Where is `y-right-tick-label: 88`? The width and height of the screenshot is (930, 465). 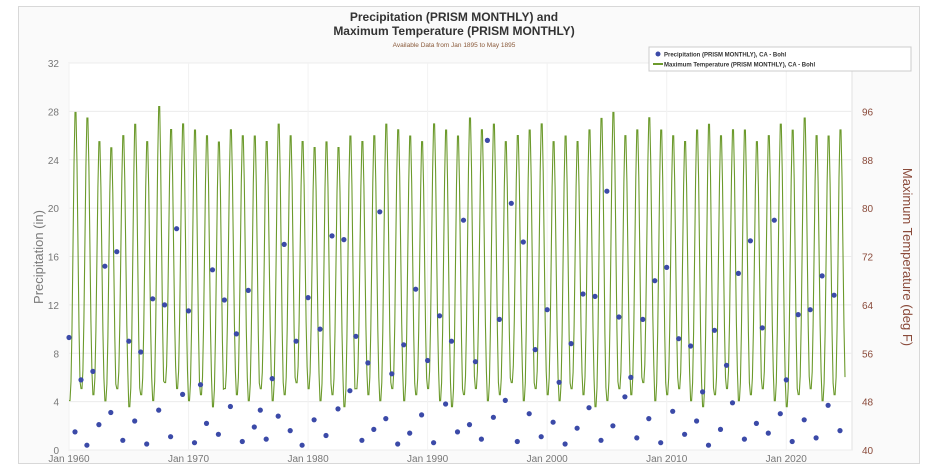
y-right-tick-label: 88 is located at coordinates (868, 161).